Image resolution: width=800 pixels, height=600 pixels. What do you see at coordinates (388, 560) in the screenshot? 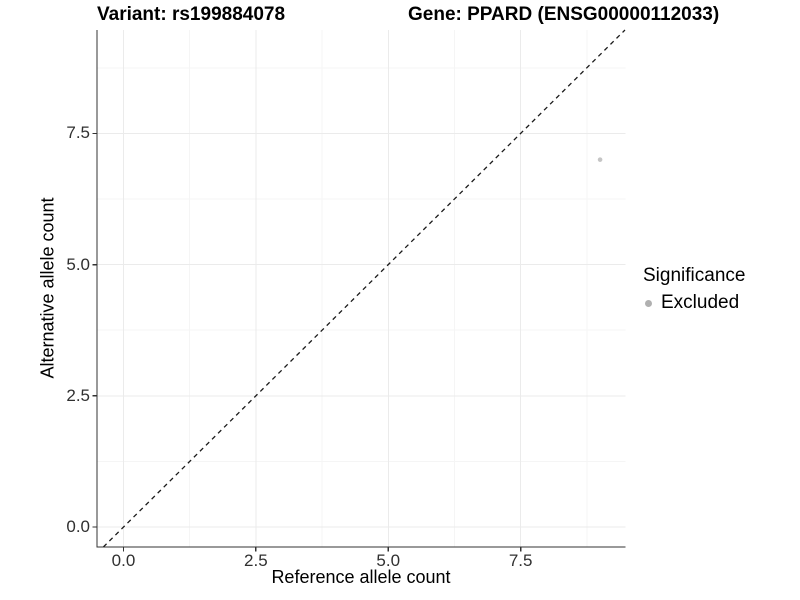
I see `x-tick-label: 5.0` at bounding box center [388, 560].